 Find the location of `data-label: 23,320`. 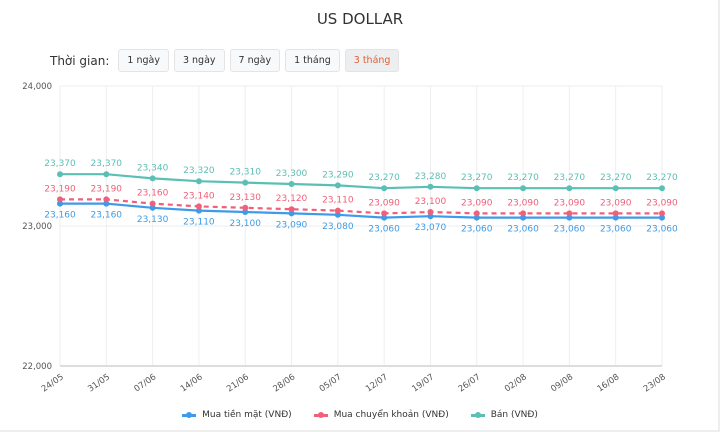

data-label: 23,320 is located at coordinates (199, 171).